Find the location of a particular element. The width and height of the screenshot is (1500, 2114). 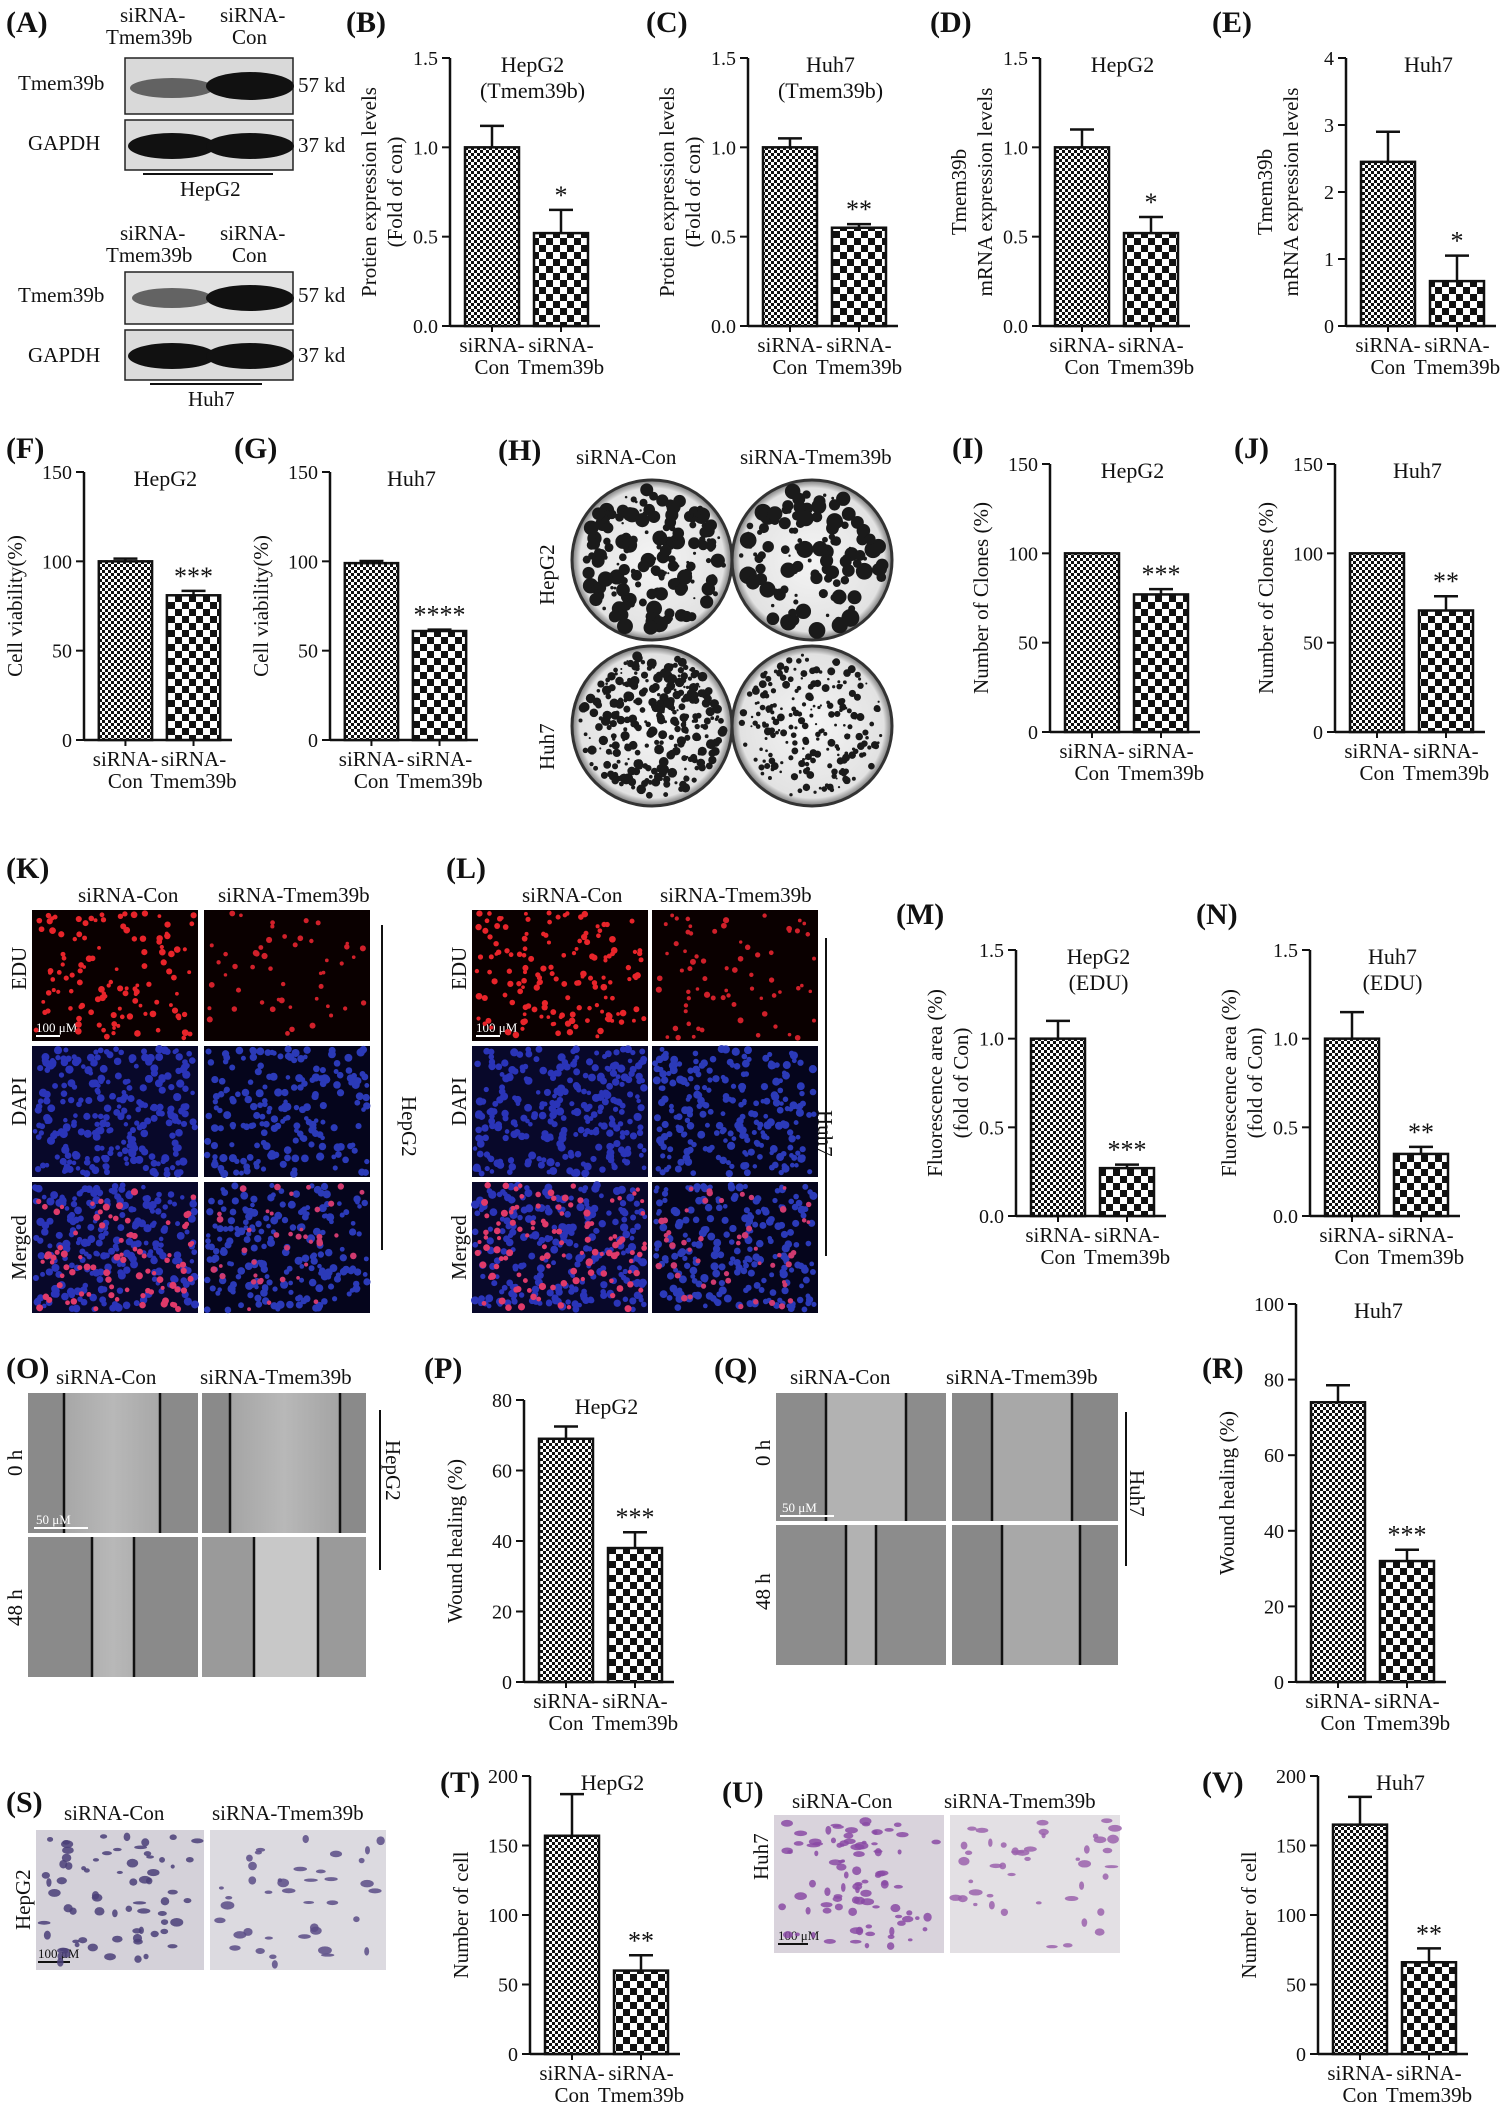

wound-col-con-o: siRNA-Con is located at coordinates (106, 1377).